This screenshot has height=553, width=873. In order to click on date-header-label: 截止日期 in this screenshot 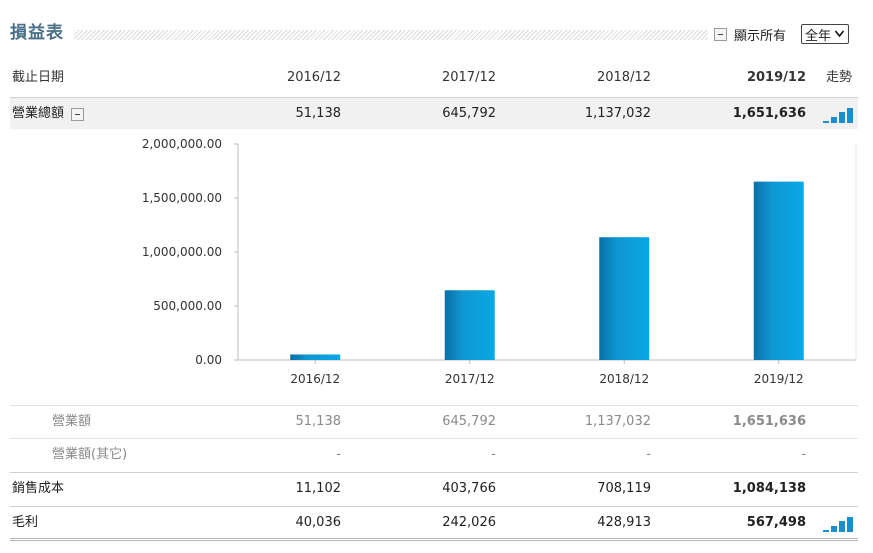, I will do `click(38, 77)`.